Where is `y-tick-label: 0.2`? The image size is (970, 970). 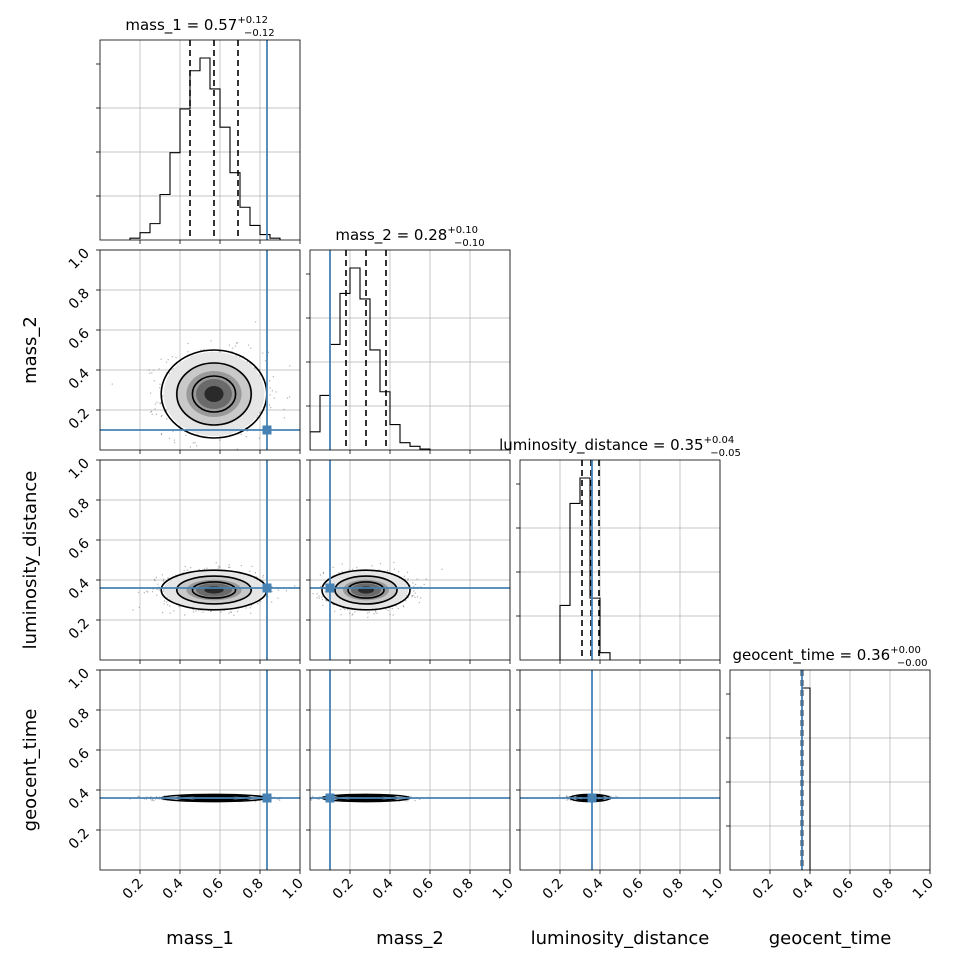 y-tick-label: 0.2 is located at coordinates (79, 419).